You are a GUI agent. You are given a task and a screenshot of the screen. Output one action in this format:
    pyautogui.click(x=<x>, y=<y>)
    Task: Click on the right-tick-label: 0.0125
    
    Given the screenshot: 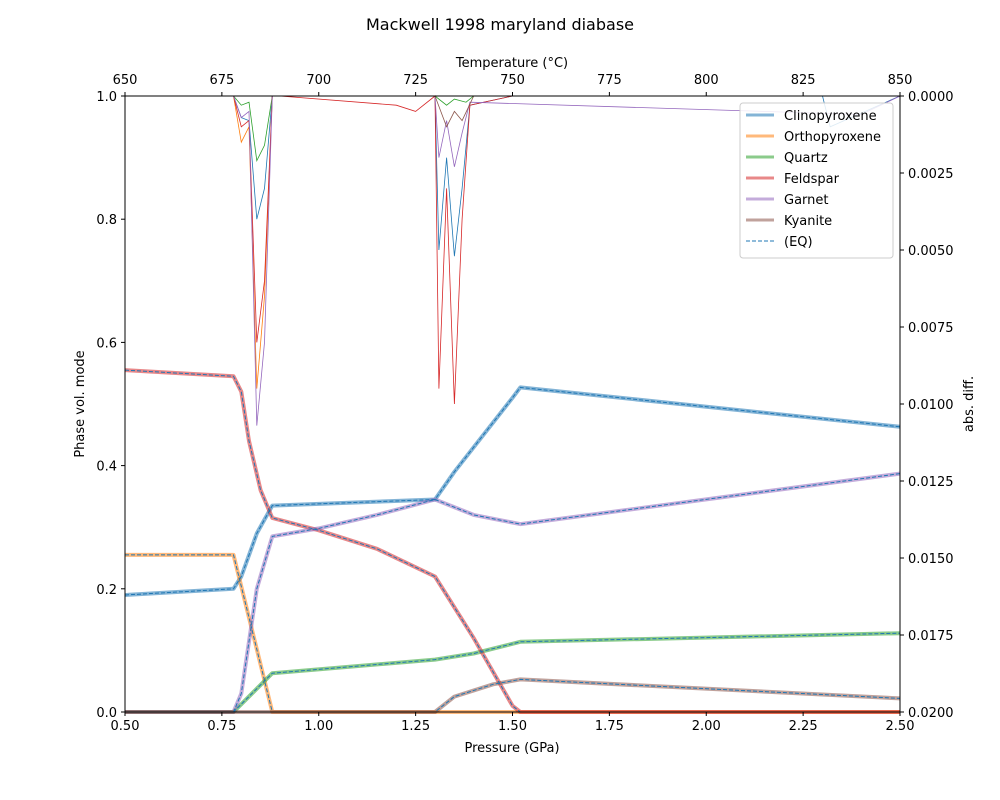 What is the action you would take?
    pyautogui.click(x=931, y=482)
    